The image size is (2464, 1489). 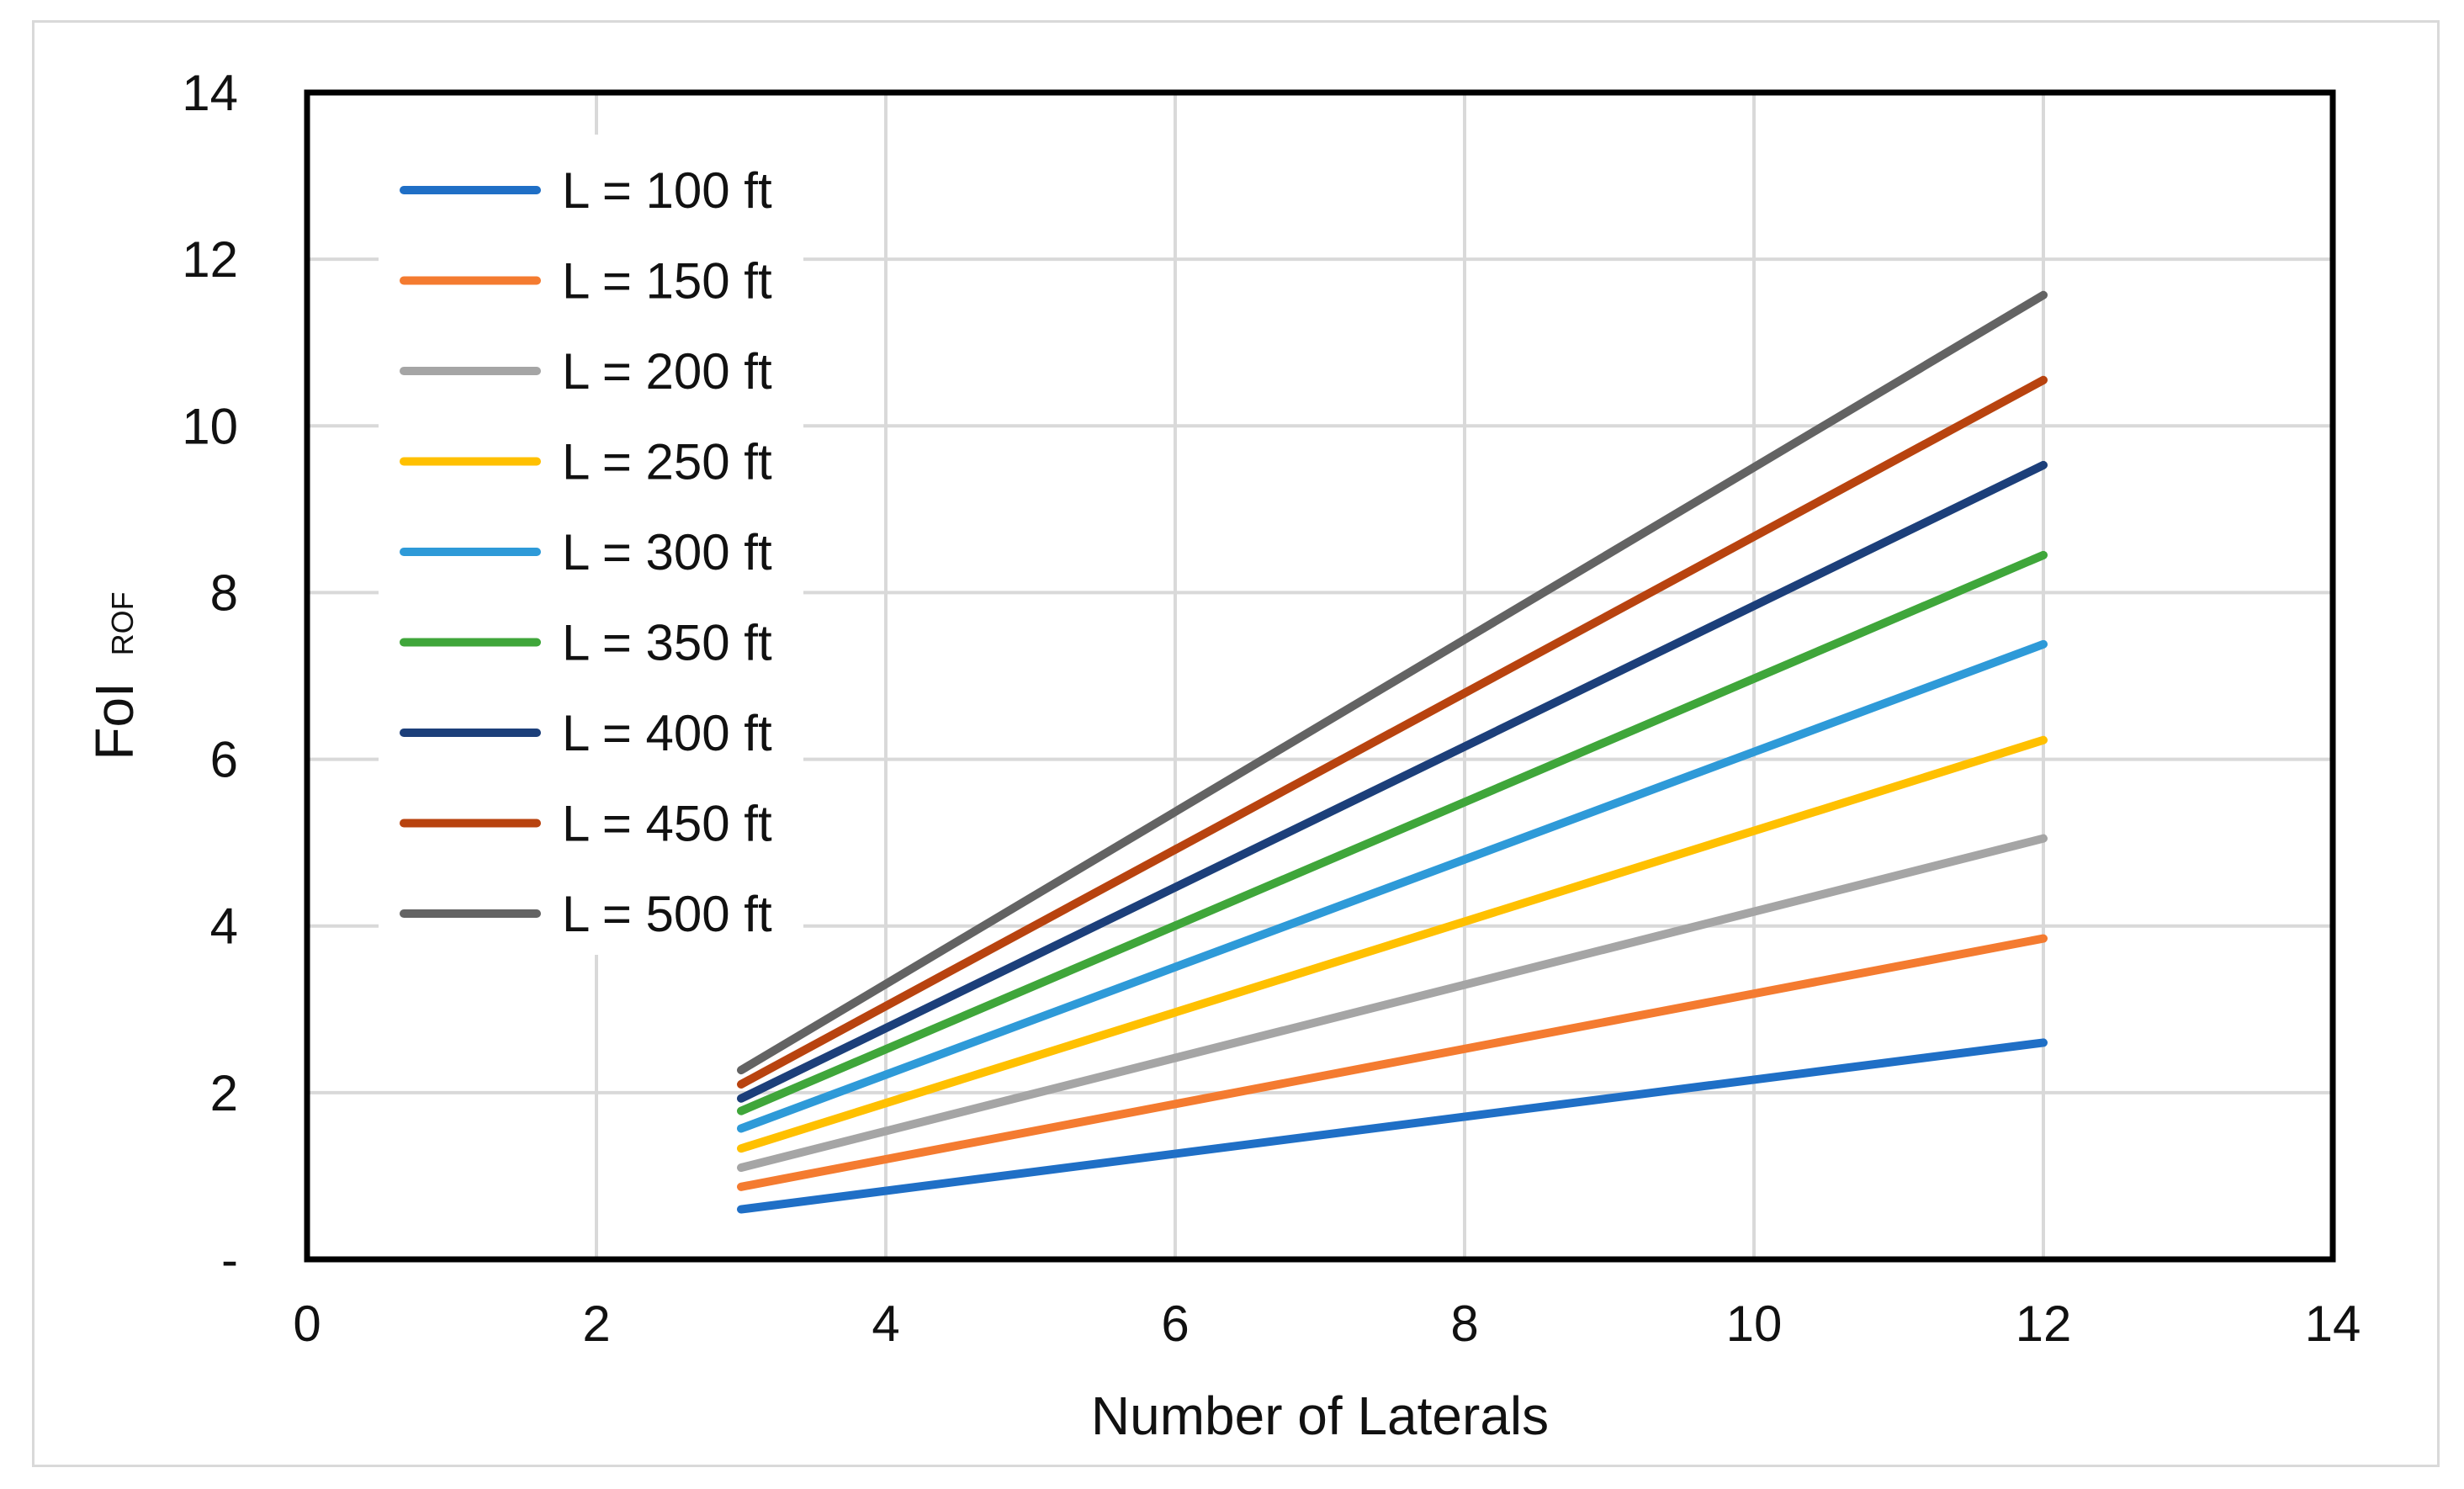 I want to click on y-tick-label: 12, so click(x=210, y=259).